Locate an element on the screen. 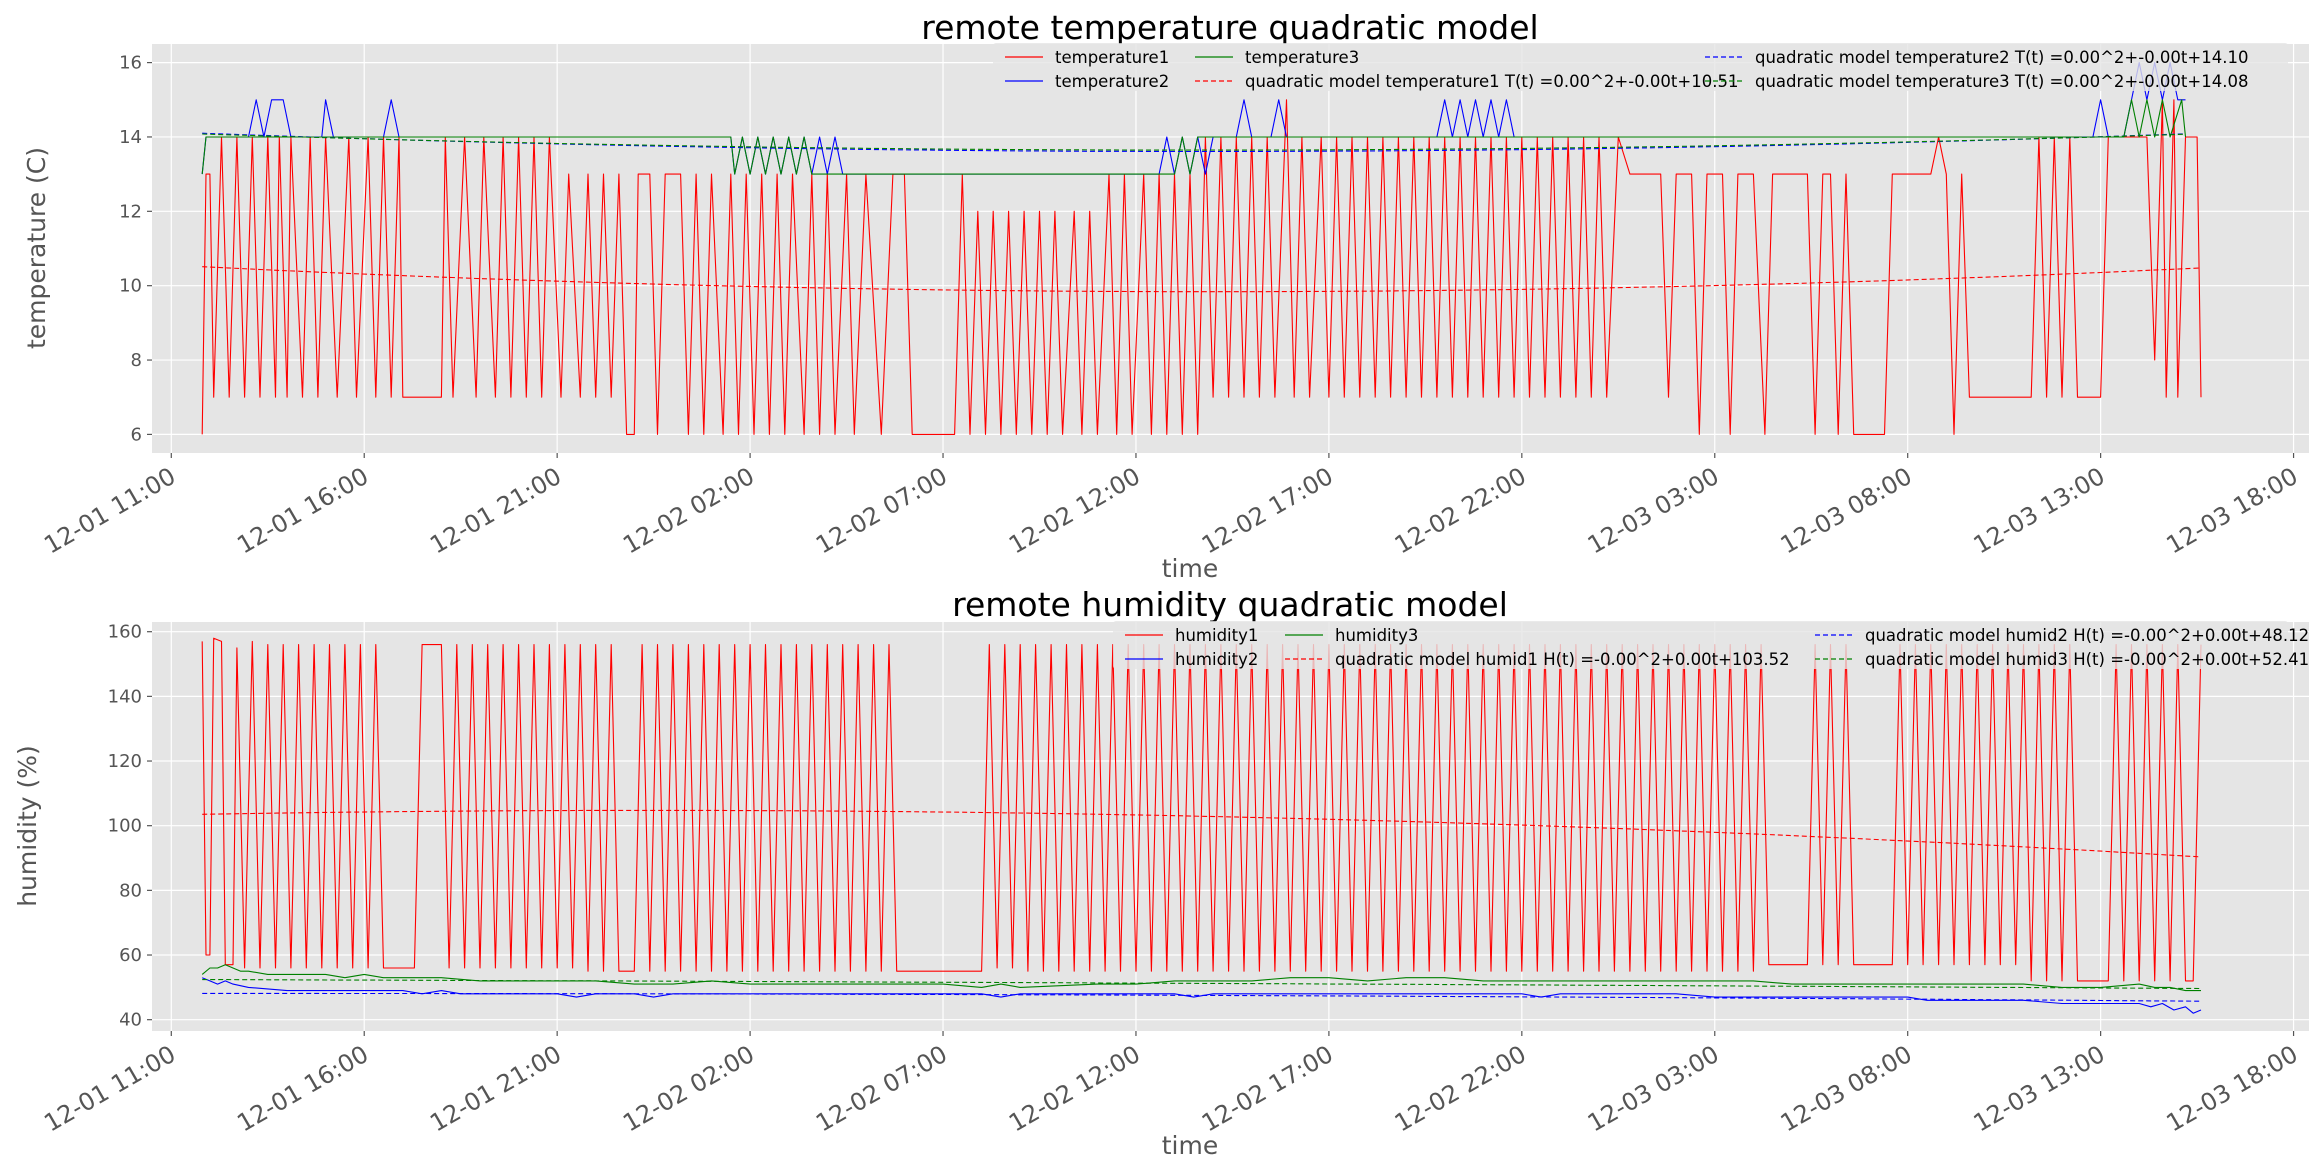 The width and height of the screenshot is (2316, 1166). humidity-x-axis-label: time is located at coordinates (1190, 1145).